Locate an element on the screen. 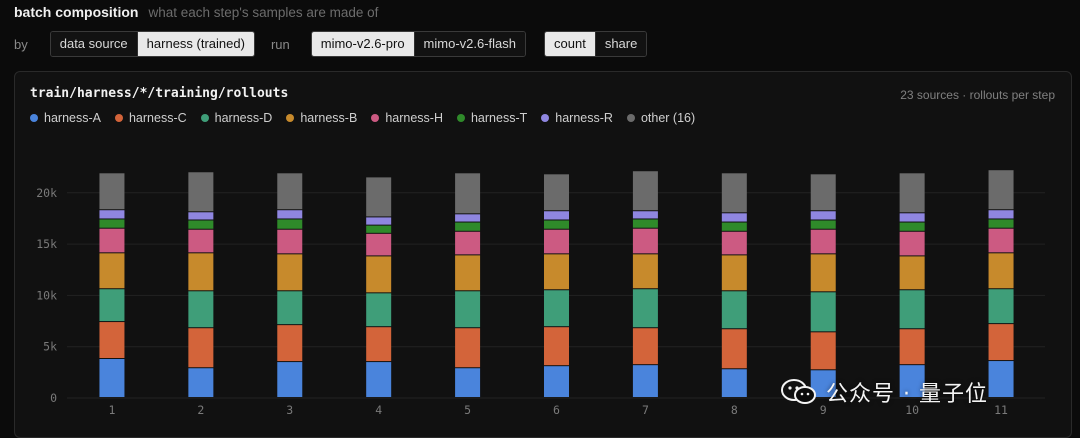 The image size is (1080, 438). legend-item: harness-C is located at coordinates (150, 118).